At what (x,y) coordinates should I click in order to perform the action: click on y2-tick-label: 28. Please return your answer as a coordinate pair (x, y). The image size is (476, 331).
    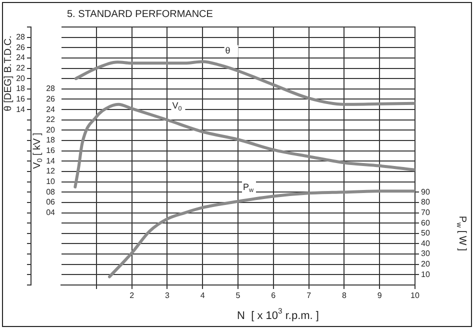
    Looking at the image, I should click on (51, 89).